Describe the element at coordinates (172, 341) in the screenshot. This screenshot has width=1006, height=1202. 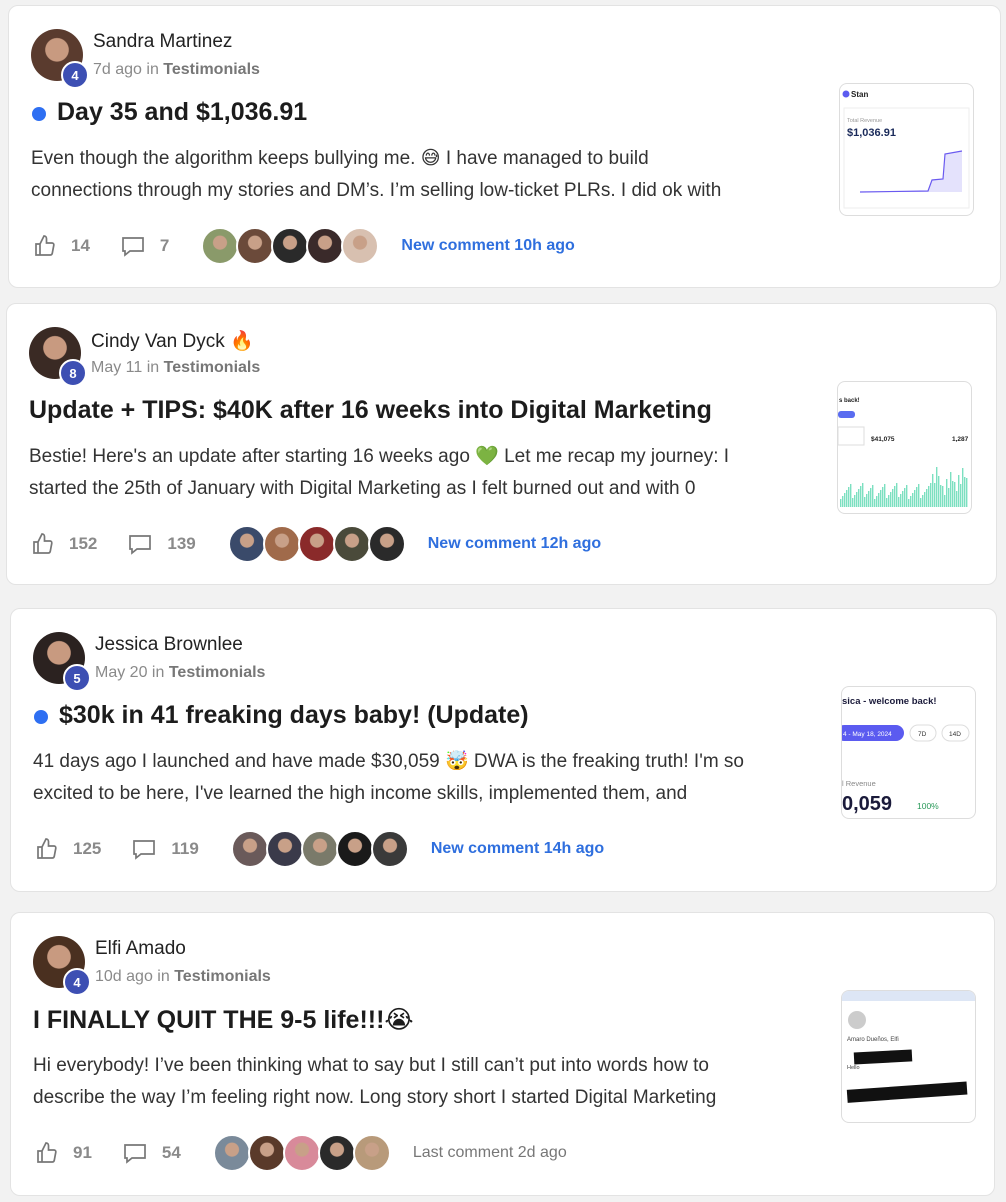
I see `author-name: Cindy Van Dyck 🔥` at that location.